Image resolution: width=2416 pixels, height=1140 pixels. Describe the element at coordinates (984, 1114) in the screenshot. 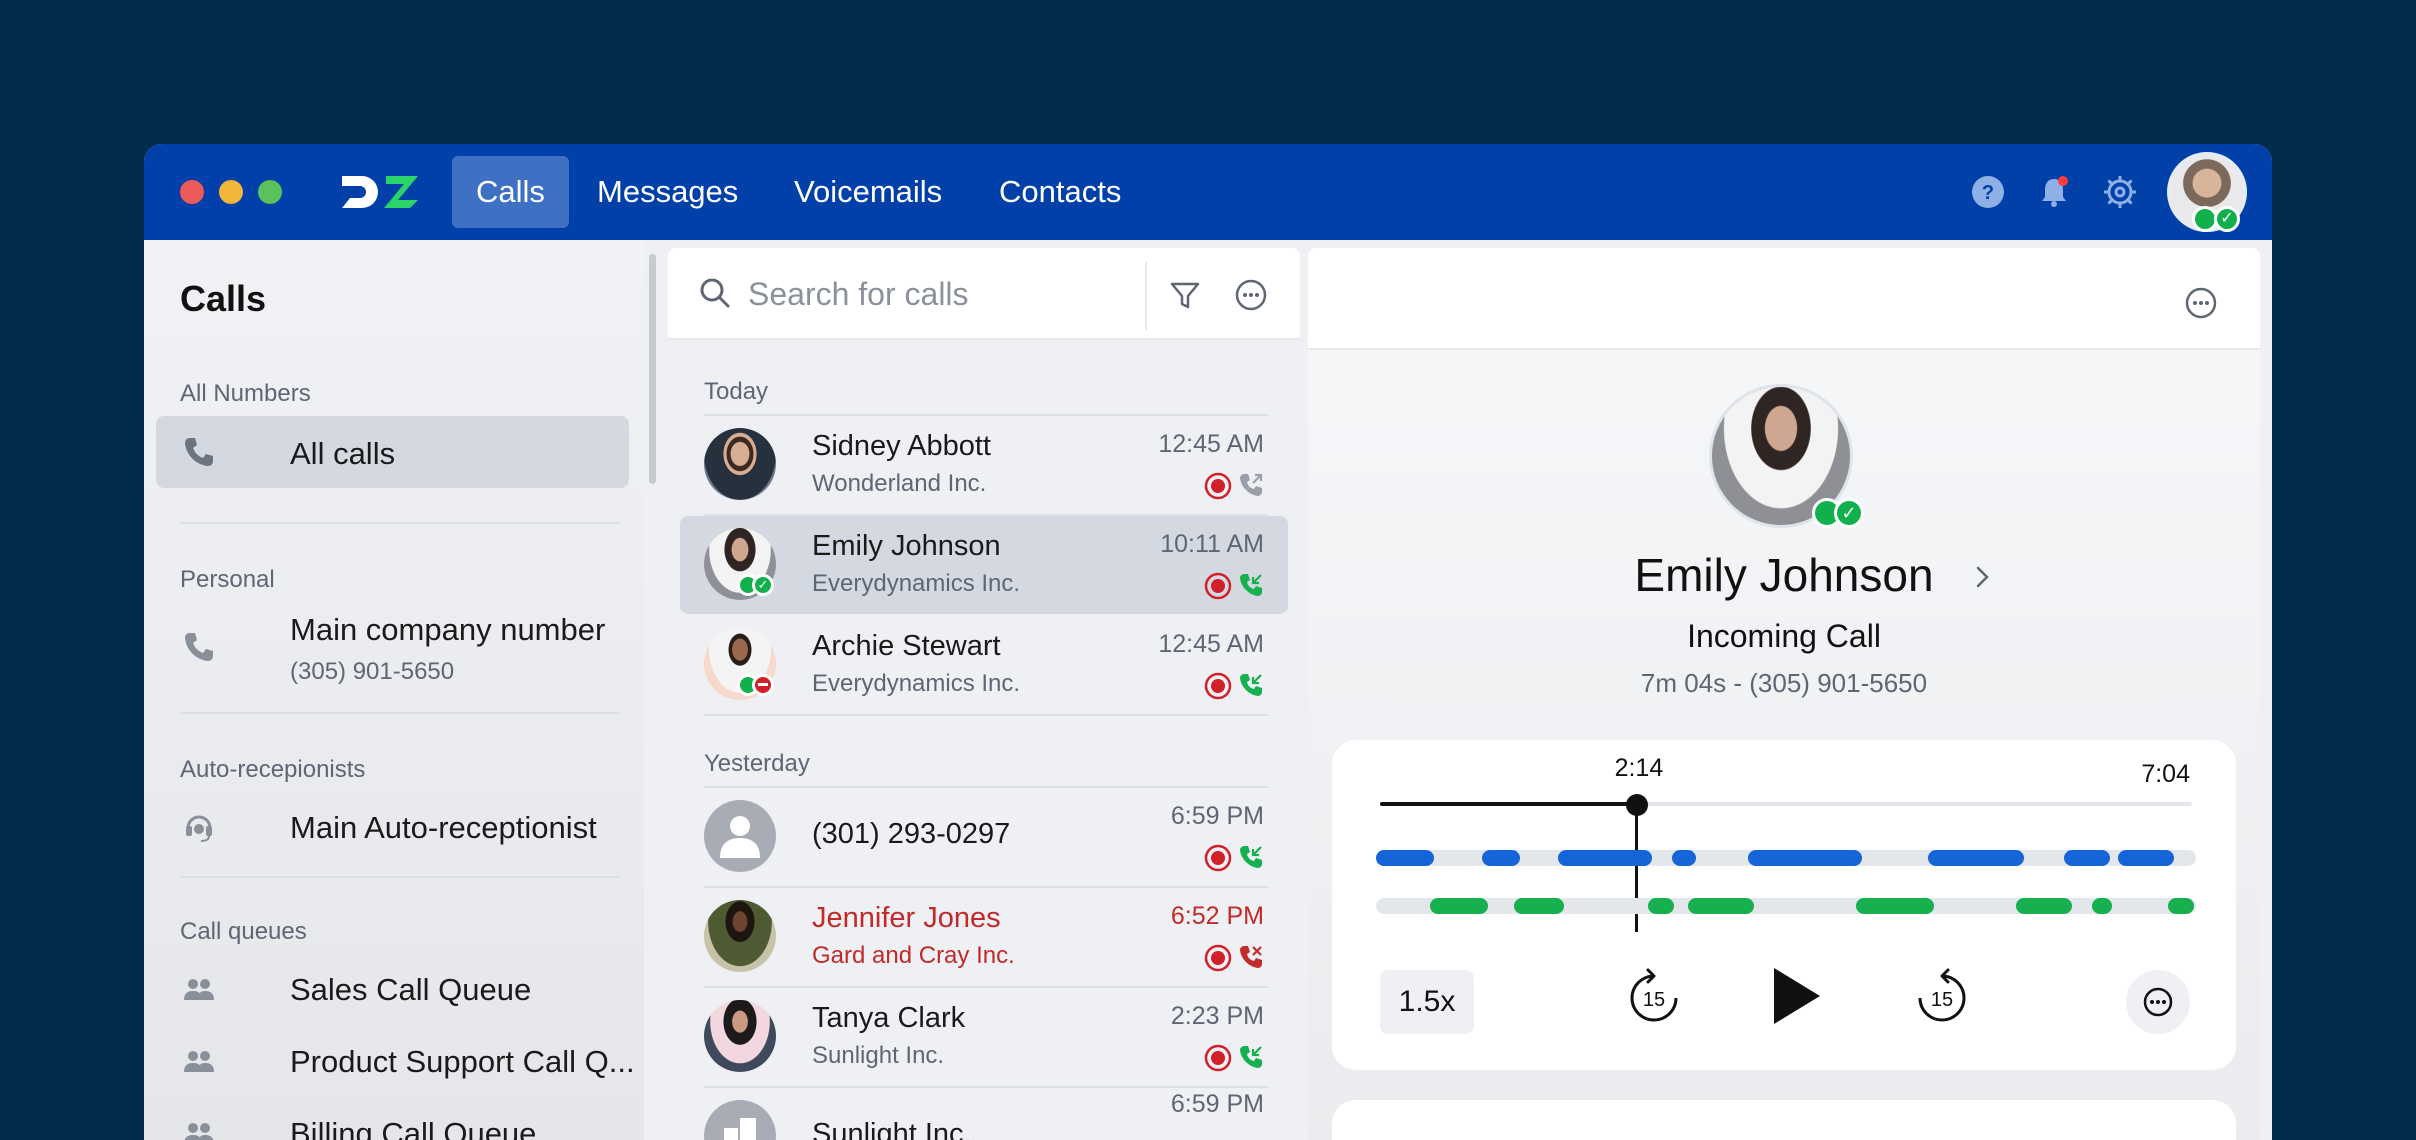

I see `call-row: Sunlight Inc. 6:59 PM` at that location.